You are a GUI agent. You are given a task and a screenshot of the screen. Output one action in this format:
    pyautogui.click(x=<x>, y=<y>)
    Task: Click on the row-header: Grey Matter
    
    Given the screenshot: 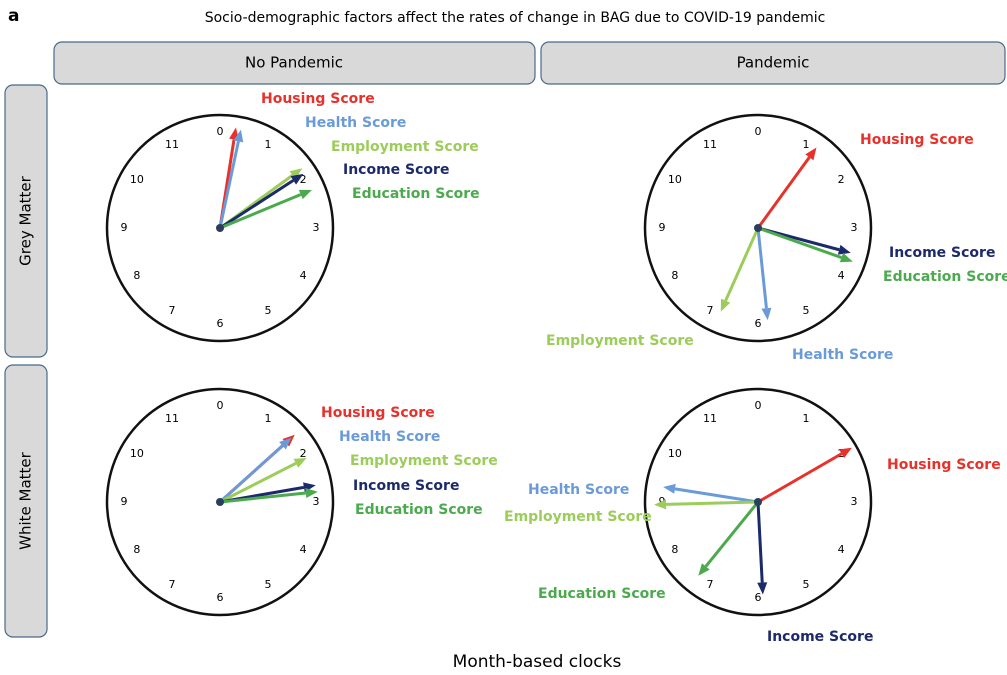 What is the action you would take?
    pyautogui.click(x=26, y=220)
    